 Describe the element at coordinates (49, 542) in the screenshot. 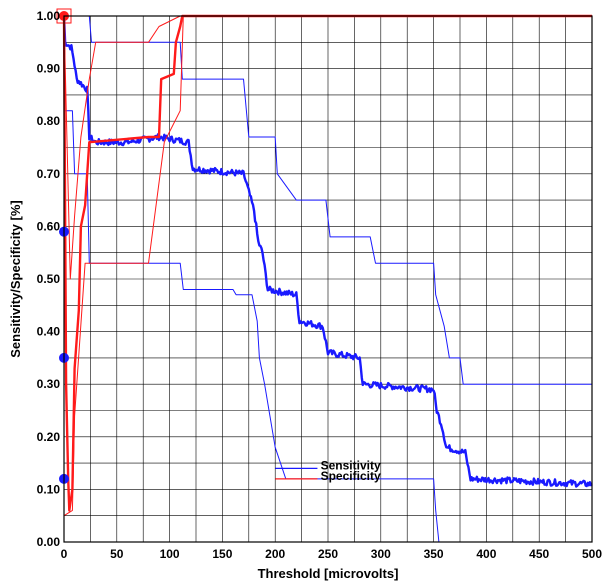

I see `y-tick-label: 0.00` at that location.